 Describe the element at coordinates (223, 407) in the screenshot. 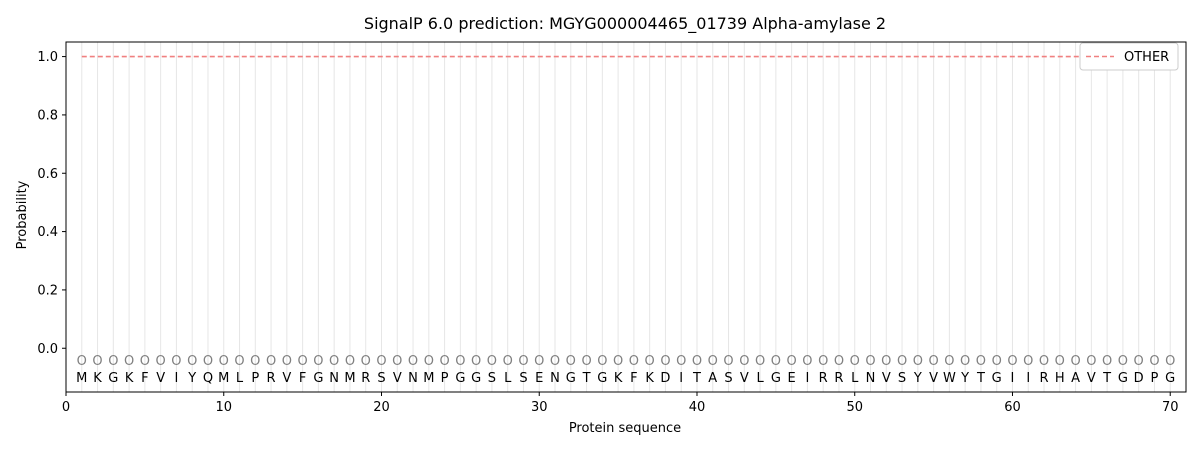

I see `x-tick-label: 10` at that location.